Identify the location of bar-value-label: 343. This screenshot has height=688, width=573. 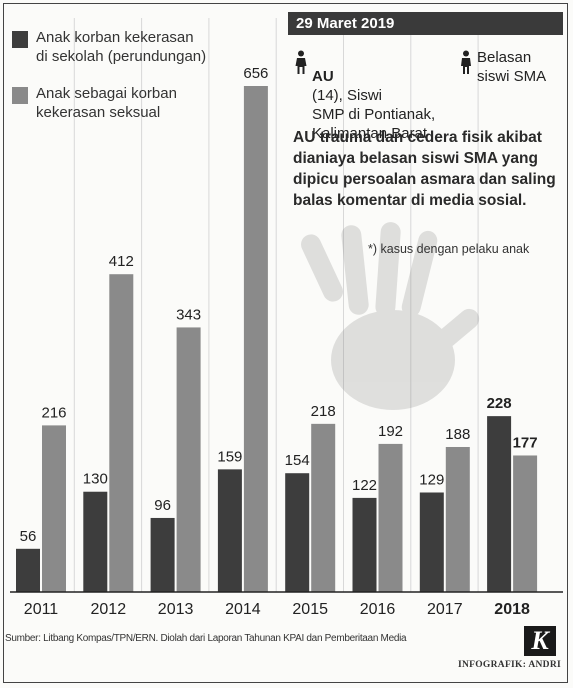
(188, 314).